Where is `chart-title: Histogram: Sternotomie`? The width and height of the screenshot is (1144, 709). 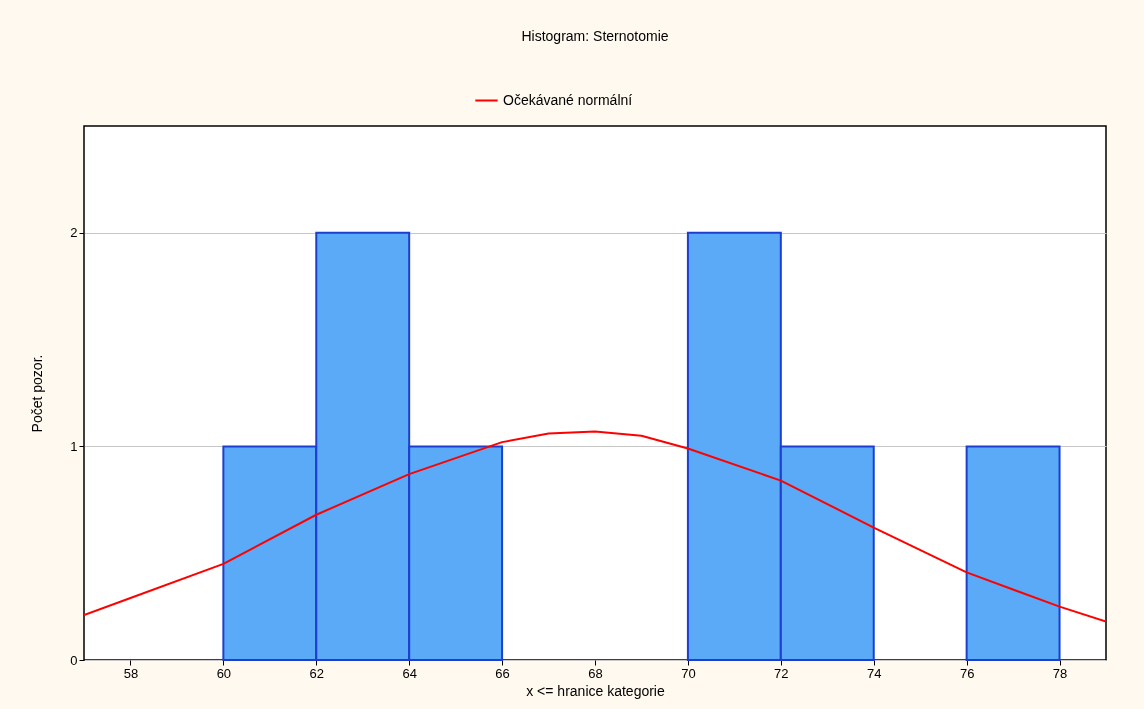 chart-title: Histogram: Sternotomie is located at coordinates (595, 36).